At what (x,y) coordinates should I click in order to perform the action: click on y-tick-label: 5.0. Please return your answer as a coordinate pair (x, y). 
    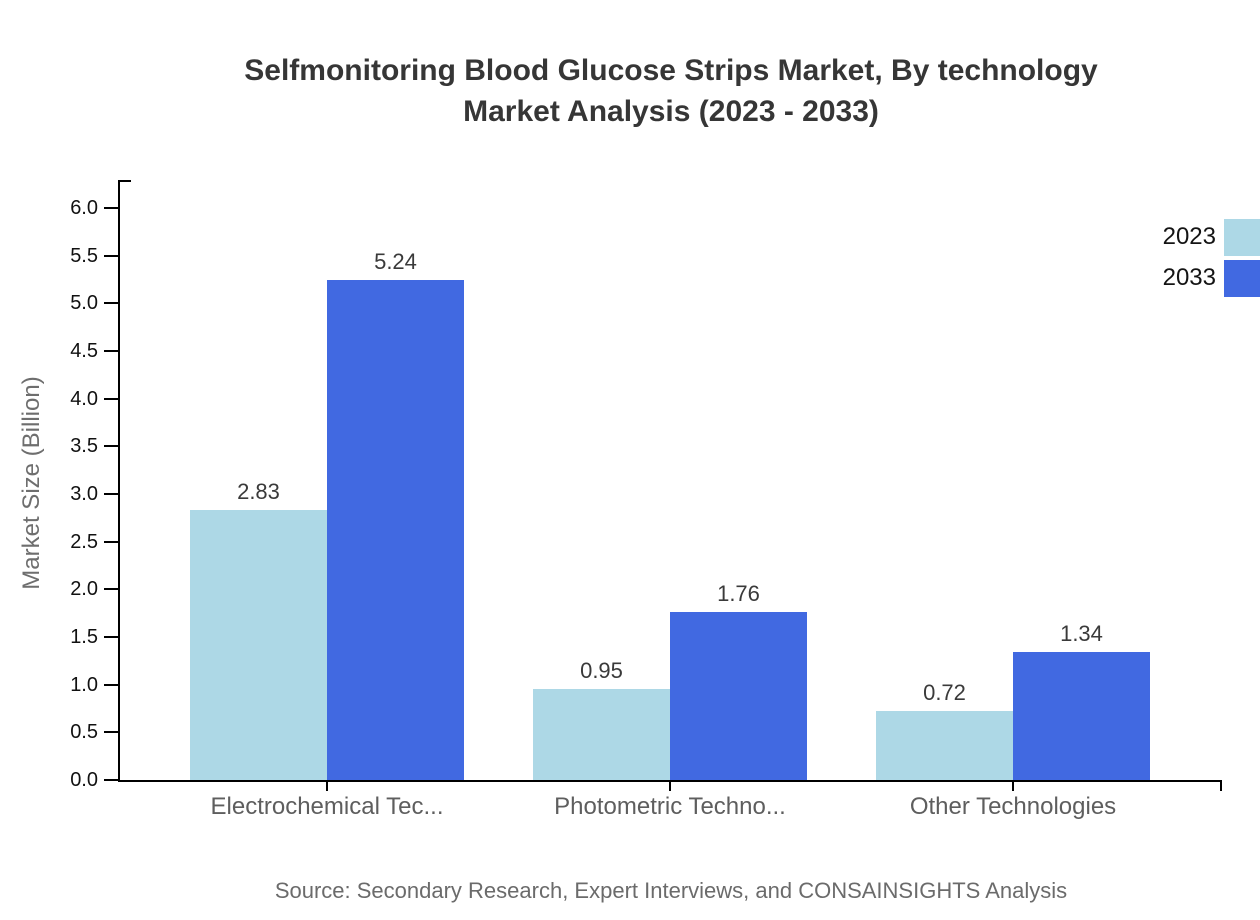
    Looking at the image, I should click on (84, 303).